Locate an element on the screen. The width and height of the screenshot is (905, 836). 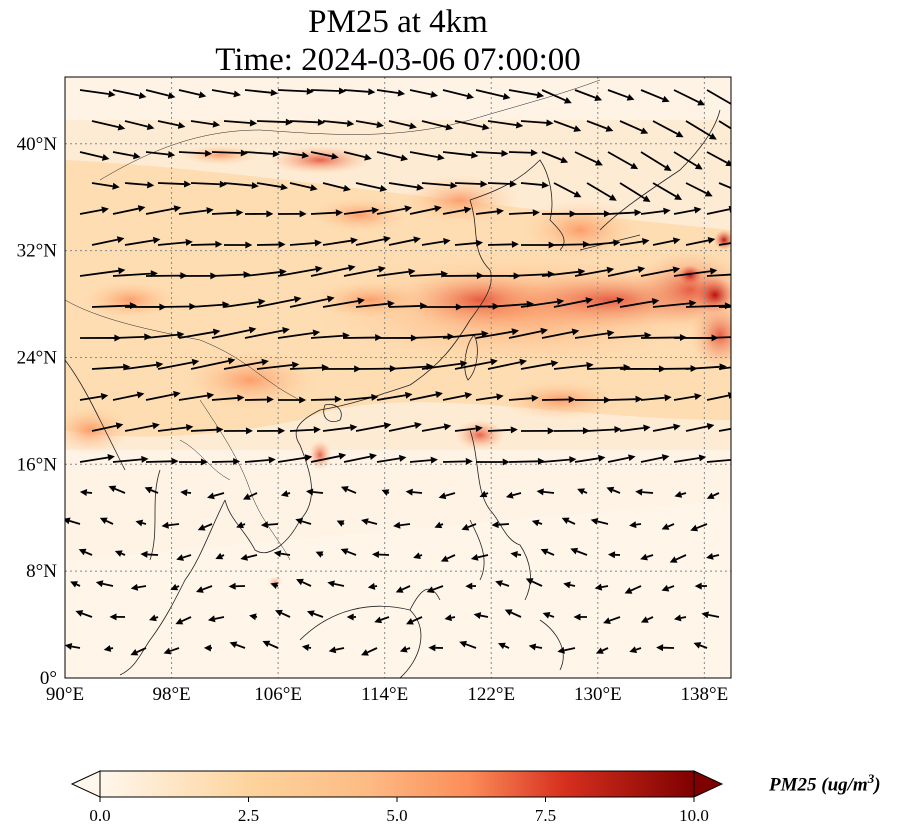
longitude-tick-label: 130°E is located at coordinates (598, 694).